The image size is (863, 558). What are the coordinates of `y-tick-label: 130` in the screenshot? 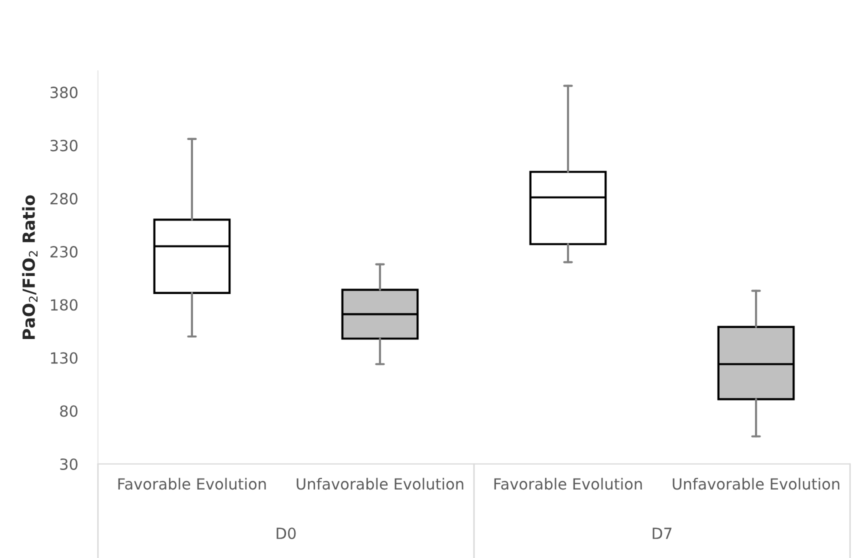 It's located at (64, 358).